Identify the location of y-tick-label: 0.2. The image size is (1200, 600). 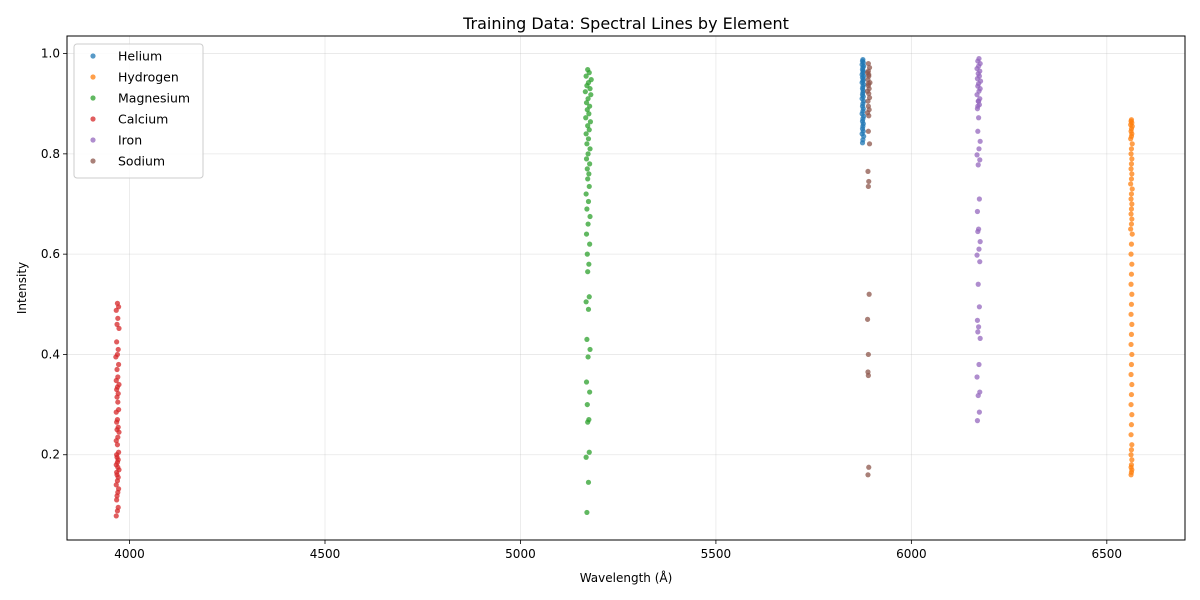
(50, 455).